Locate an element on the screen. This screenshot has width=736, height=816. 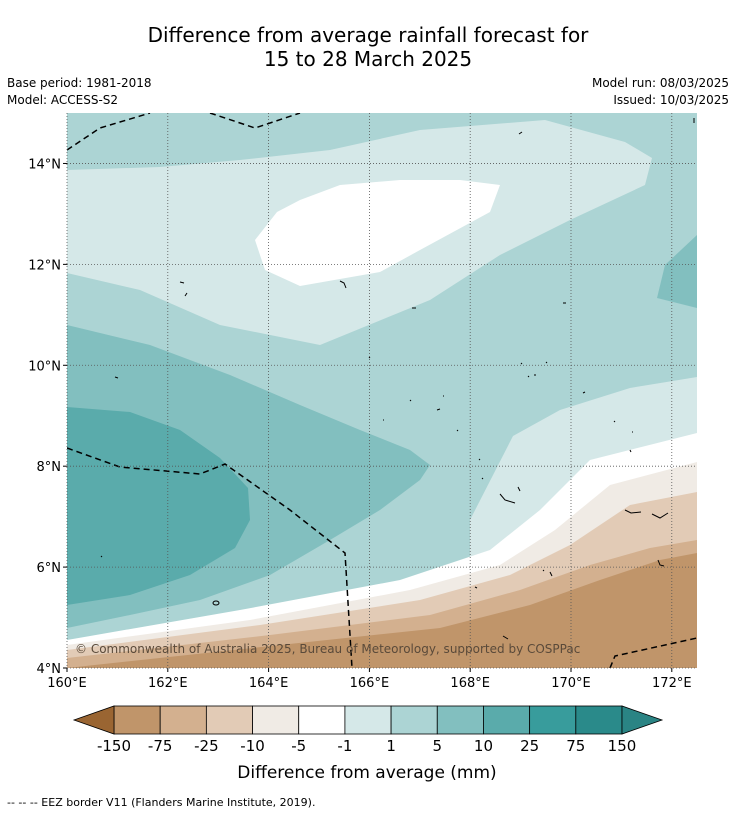
colorbar-tick-label: -150 is located at coordinates (114, 746).